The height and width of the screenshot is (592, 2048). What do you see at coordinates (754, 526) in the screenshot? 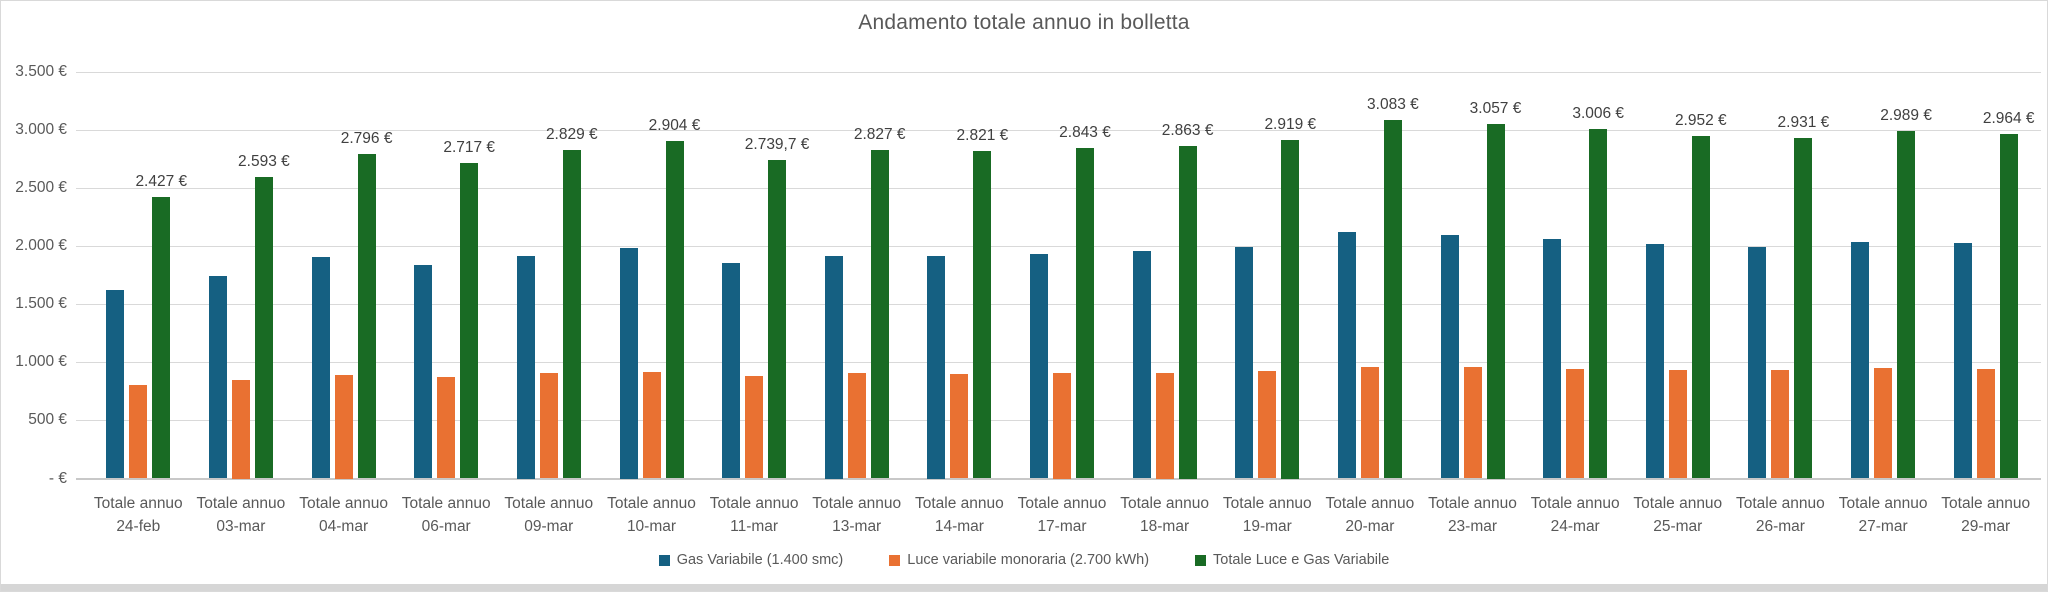
I see `x-axis-tick-line2: 11-mar` at bounding box center [754, 526].